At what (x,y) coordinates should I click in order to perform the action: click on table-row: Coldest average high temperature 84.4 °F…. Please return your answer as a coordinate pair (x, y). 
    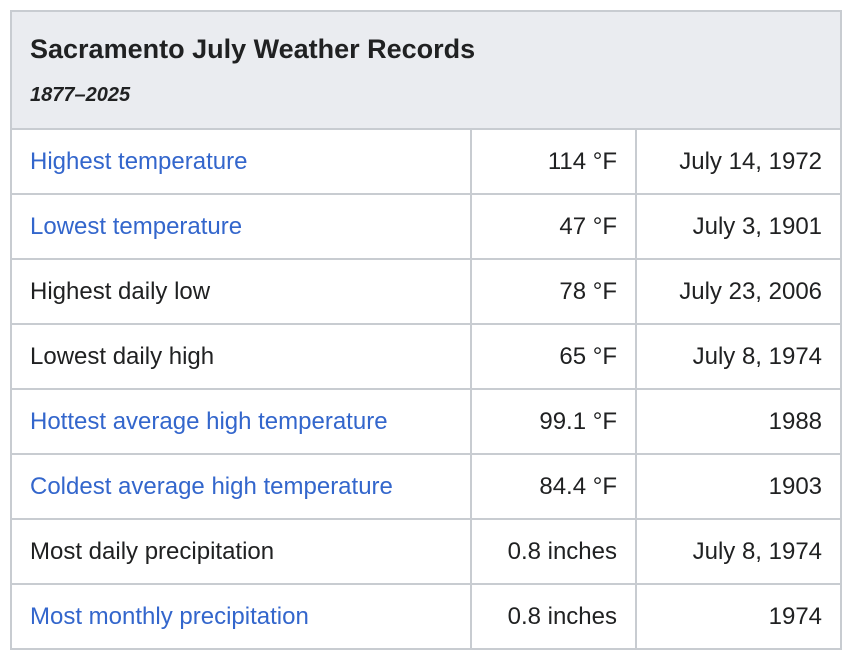
    Looking at the image, I should click on (426, 486).